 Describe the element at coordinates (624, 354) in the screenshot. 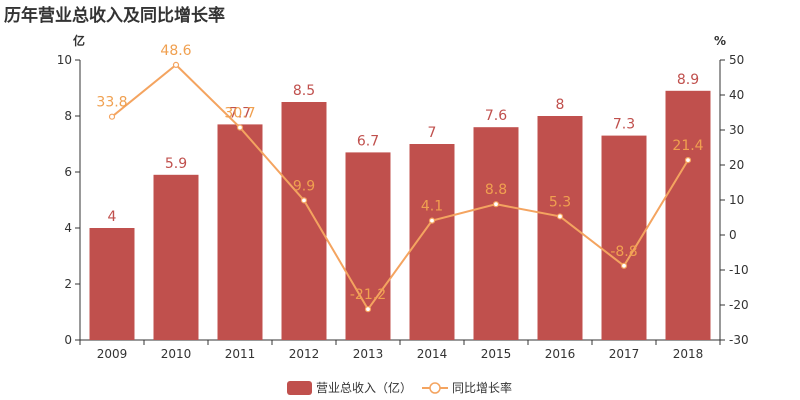

I see `x-tick-label: 2017` at that location.